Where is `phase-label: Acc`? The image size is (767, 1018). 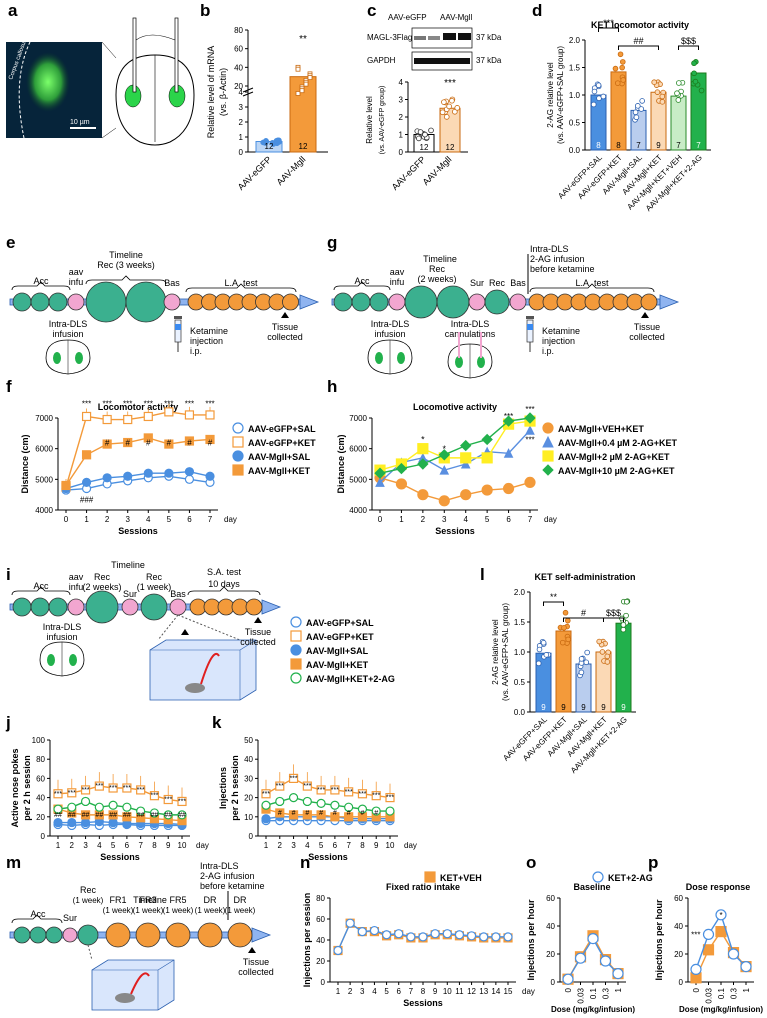 phase-label: Acc is located at coordinates (38, 914).